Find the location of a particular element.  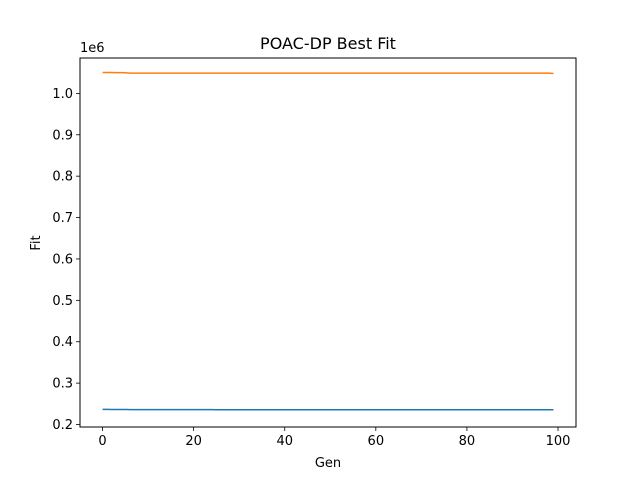

y-tick-label: 0.6 is located at coordinates (62, 259).